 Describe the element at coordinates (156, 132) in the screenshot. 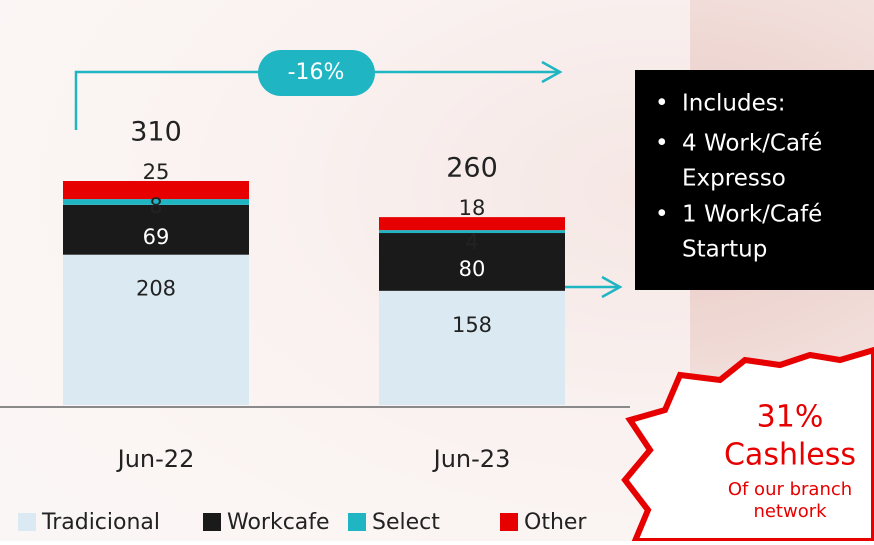

I see `total-label: 310` at that location.